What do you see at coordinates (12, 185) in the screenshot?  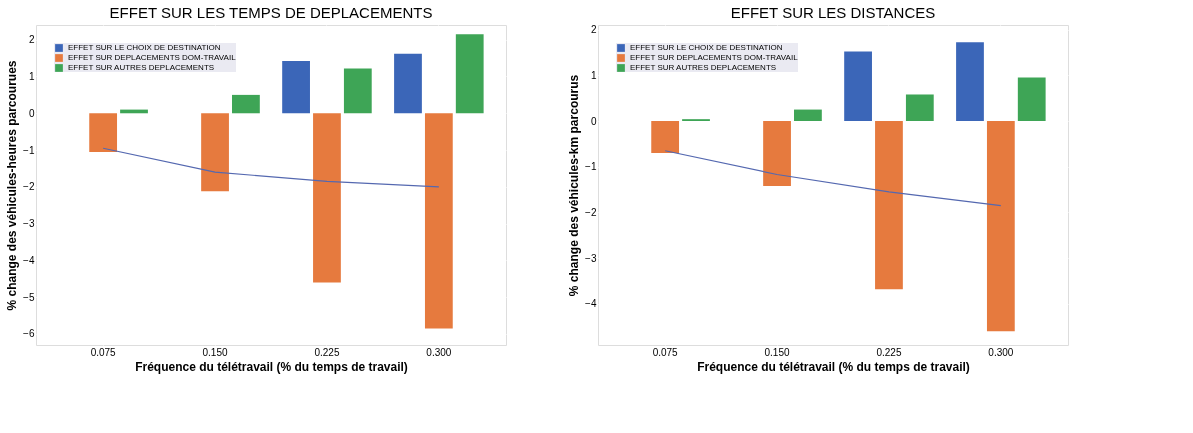 I see `y-axis-title: % change des véhicules-heures parcourues` at bounding box center [12, 185].